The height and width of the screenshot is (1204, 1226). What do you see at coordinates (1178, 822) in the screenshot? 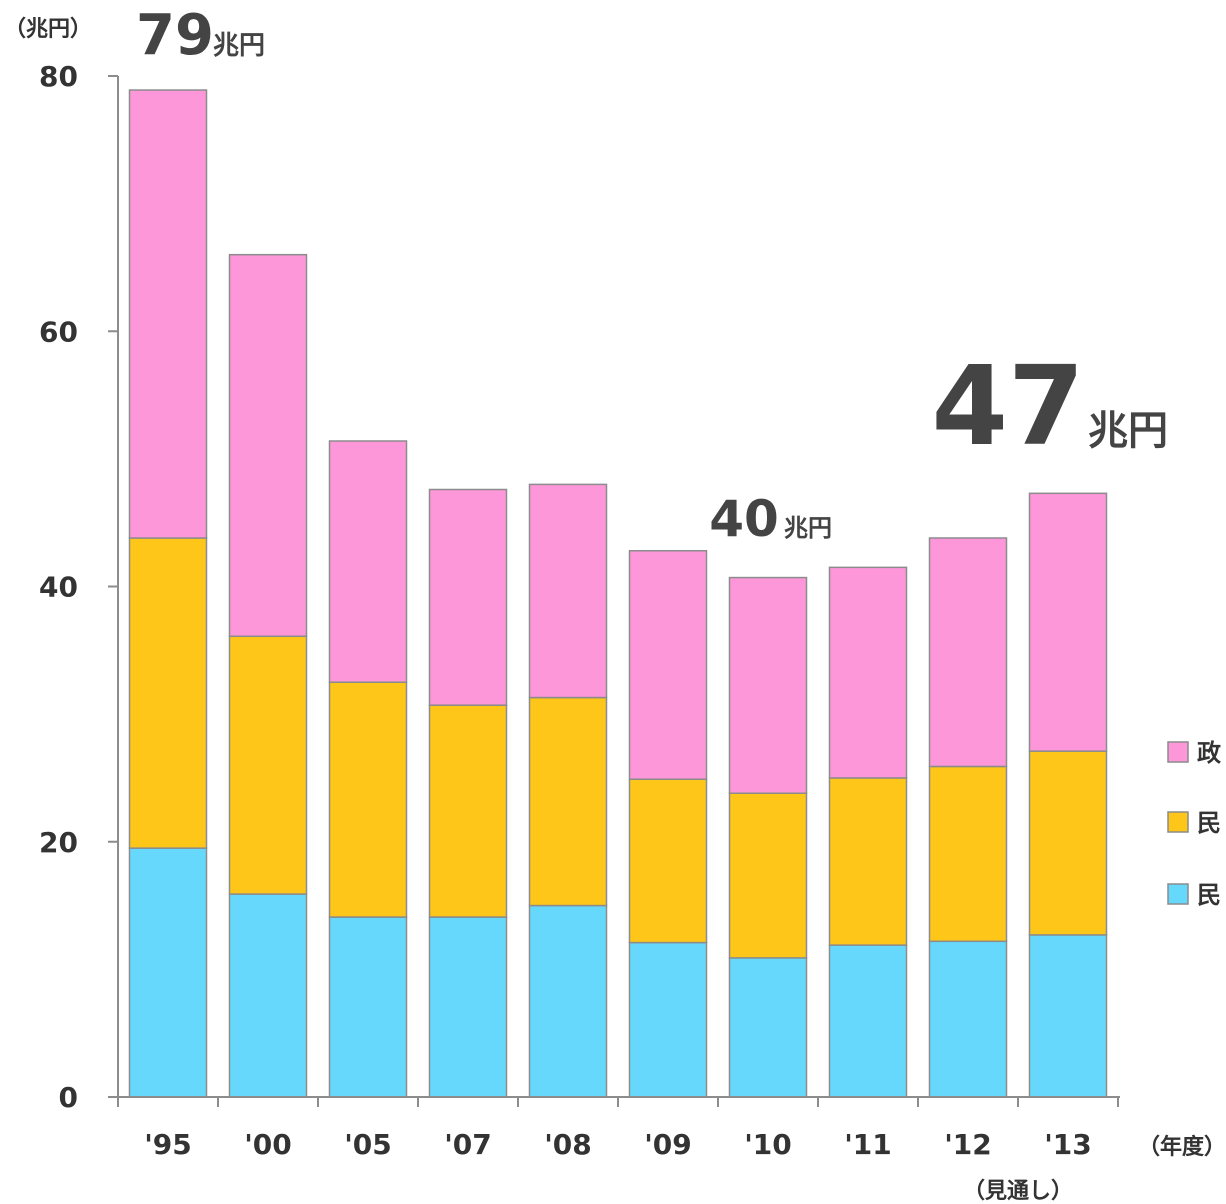
I see `legend-swatch-series1` at bounding box center [1178, 822].